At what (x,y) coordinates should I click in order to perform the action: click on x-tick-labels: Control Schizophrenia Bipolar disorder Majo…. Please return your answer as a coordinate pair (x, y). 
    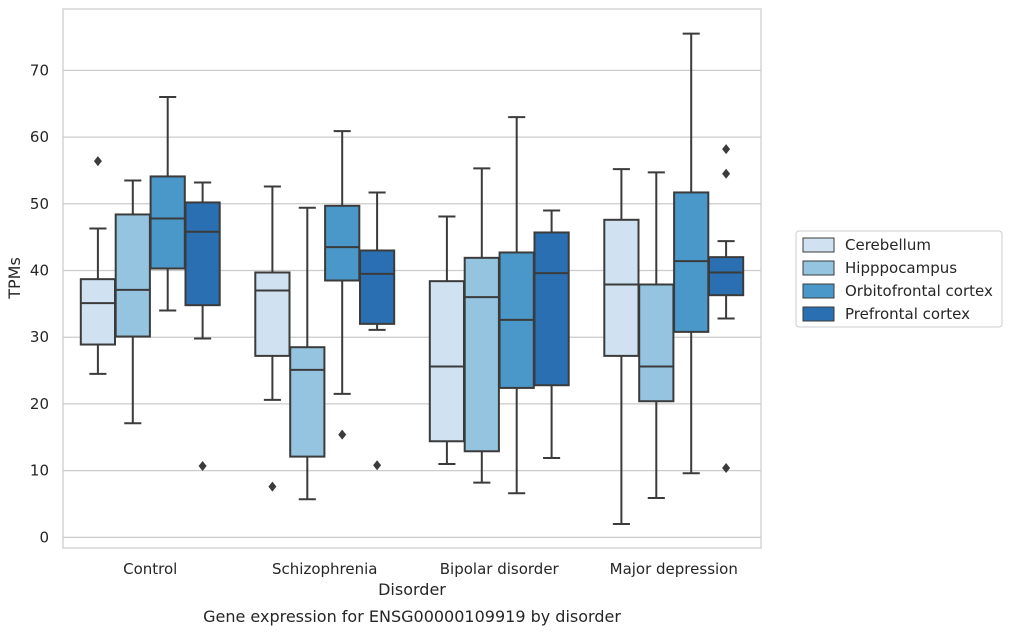
    Looking at the image, I should click on (430, 569).